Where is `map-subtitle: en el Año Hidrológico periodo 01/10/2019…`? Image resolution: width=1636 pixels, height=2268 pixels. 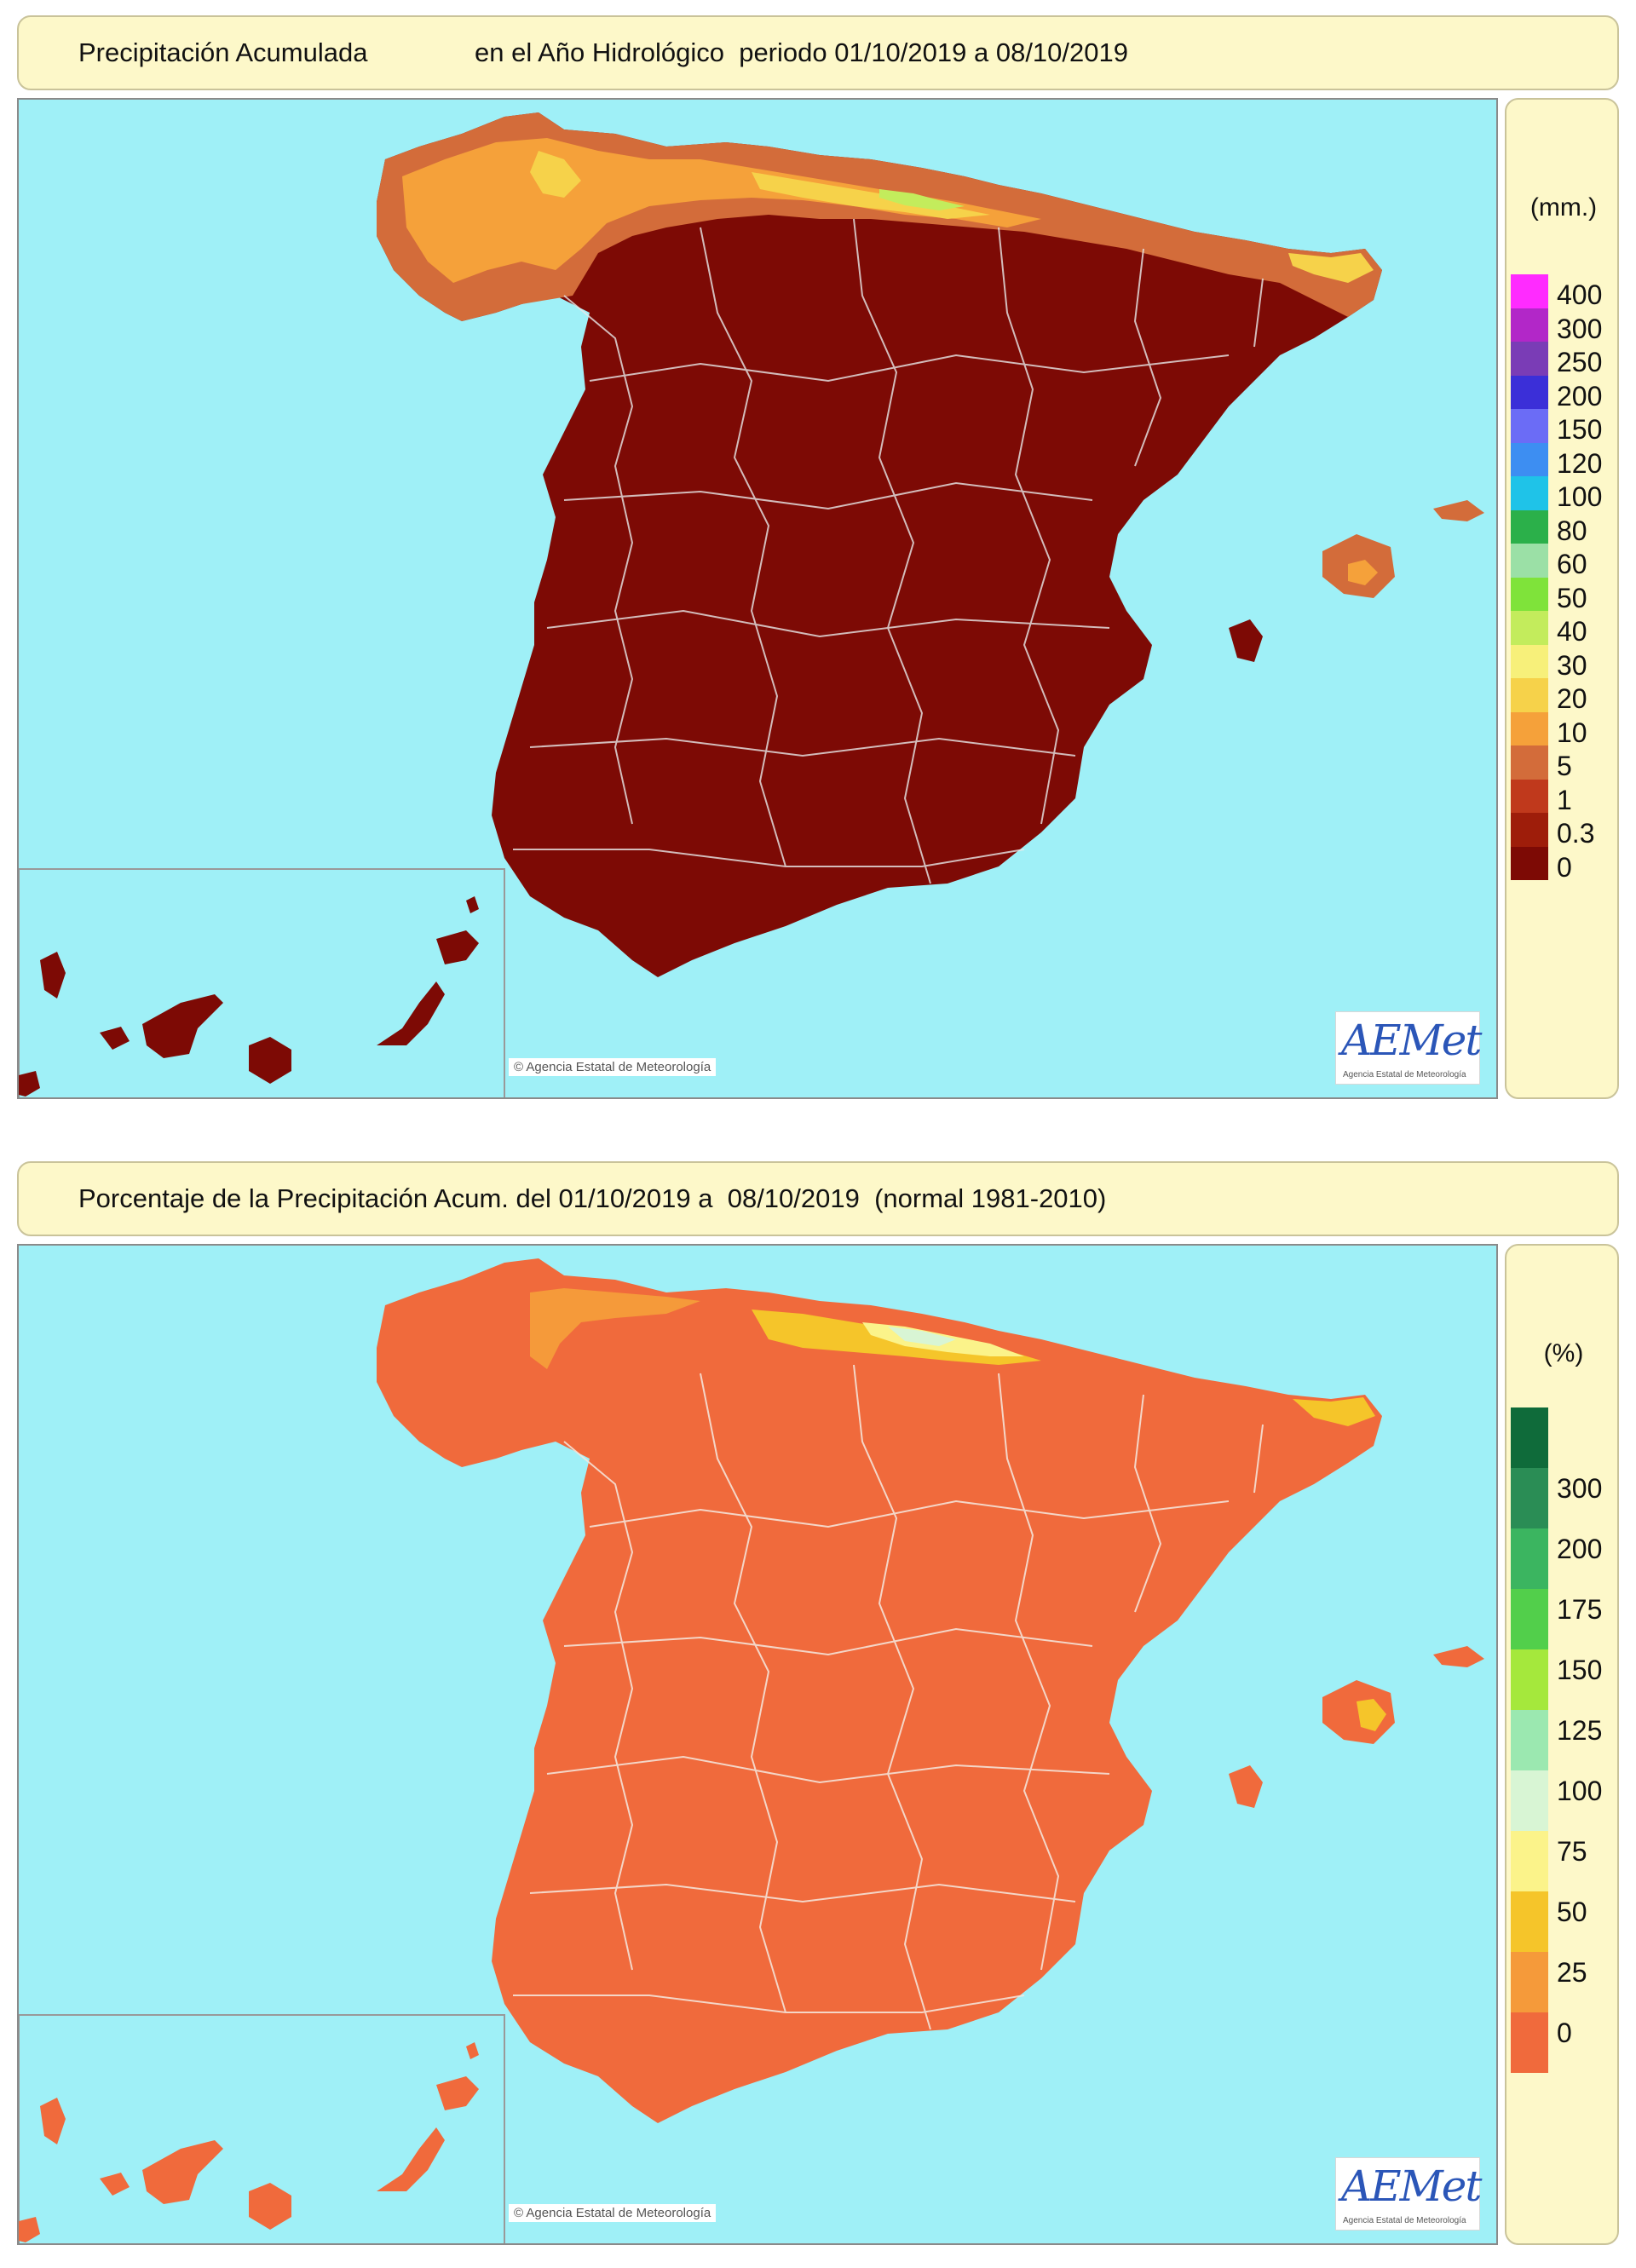 map-subtitle: en el Año Hidrológico periodo 01/10/2019… is located at coordinates (801, 52).